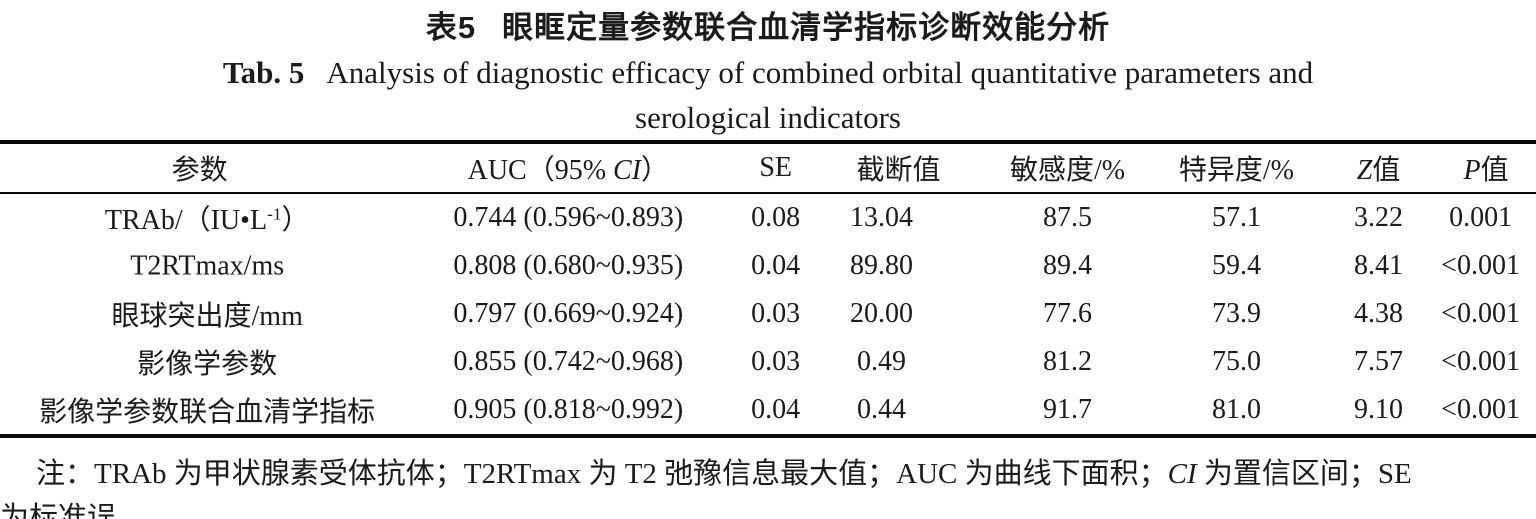 The image size is (1536, 519). I want to click on chinese-title: 表5 眼眶定量参数联合血清学指标诊断效能分析, so click(768, 25).